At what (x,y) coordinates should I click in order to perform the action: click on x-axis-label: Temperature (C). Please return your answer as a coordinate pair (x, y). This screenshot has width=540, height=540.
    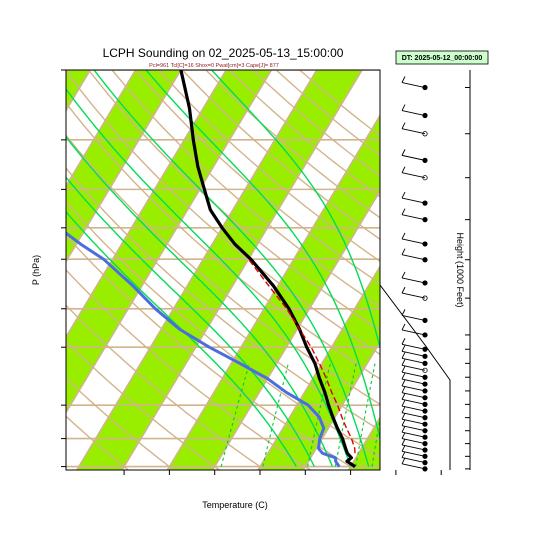
    Looking at the image, I should click on (235, 505).